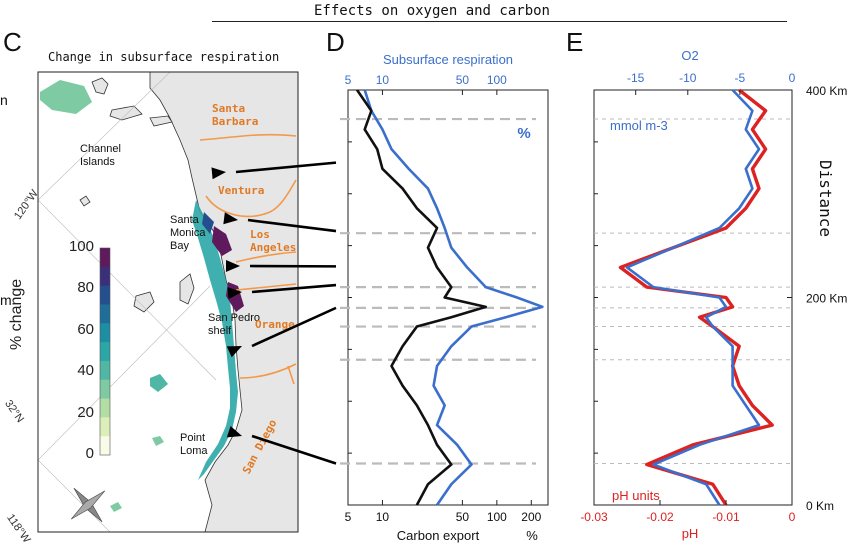 The height and width of the screenshot is (548, 864). What do you see at coordinates (241, 190) in the screenshot?
I see `region-label: Ventura` at bounding box center [241, 190].